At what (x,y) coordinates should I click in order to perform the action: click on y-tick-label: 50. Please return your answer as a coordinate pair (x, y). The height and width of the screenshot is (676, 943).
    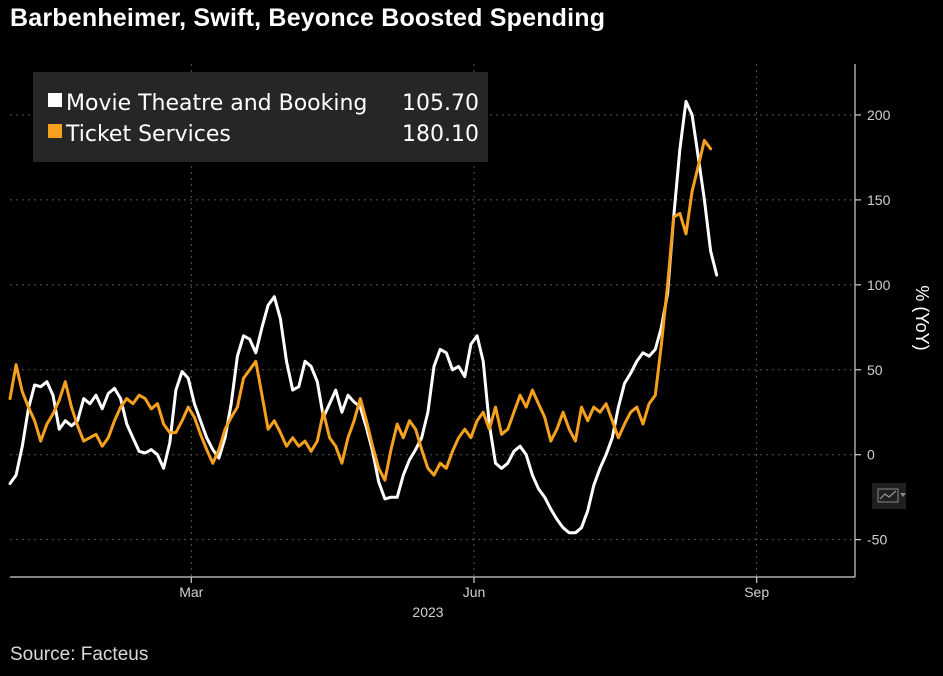
    Looking at the image, I should click on (875, 370).